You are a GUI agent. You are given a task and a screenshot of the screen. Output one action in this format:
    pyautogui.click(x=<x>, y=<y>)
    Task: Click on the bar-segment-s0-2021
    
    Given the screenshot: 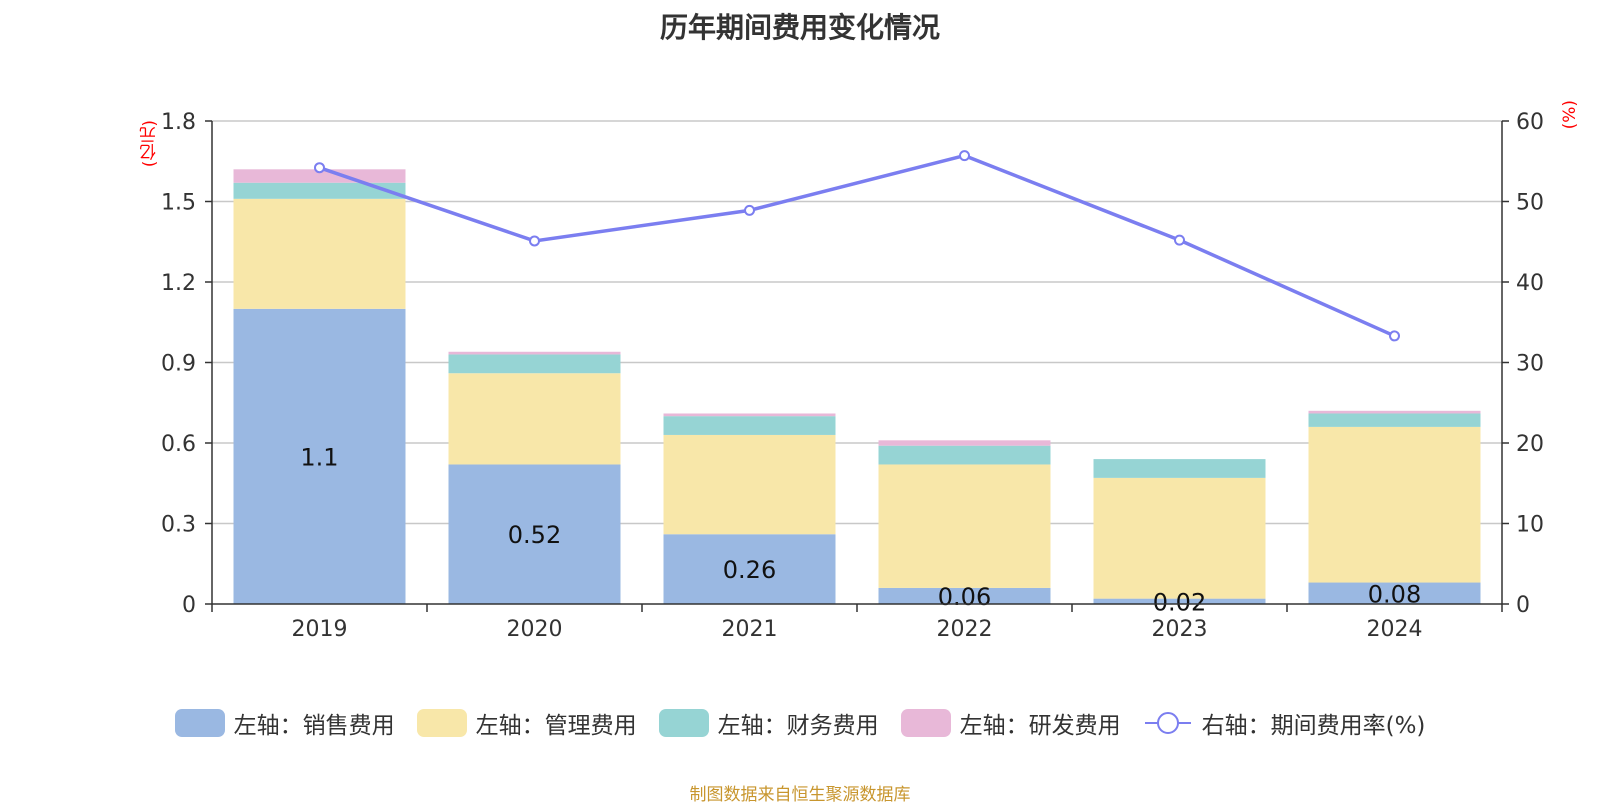 What is the action you would take?
    pyautogui.click(x=749, y=569)
    